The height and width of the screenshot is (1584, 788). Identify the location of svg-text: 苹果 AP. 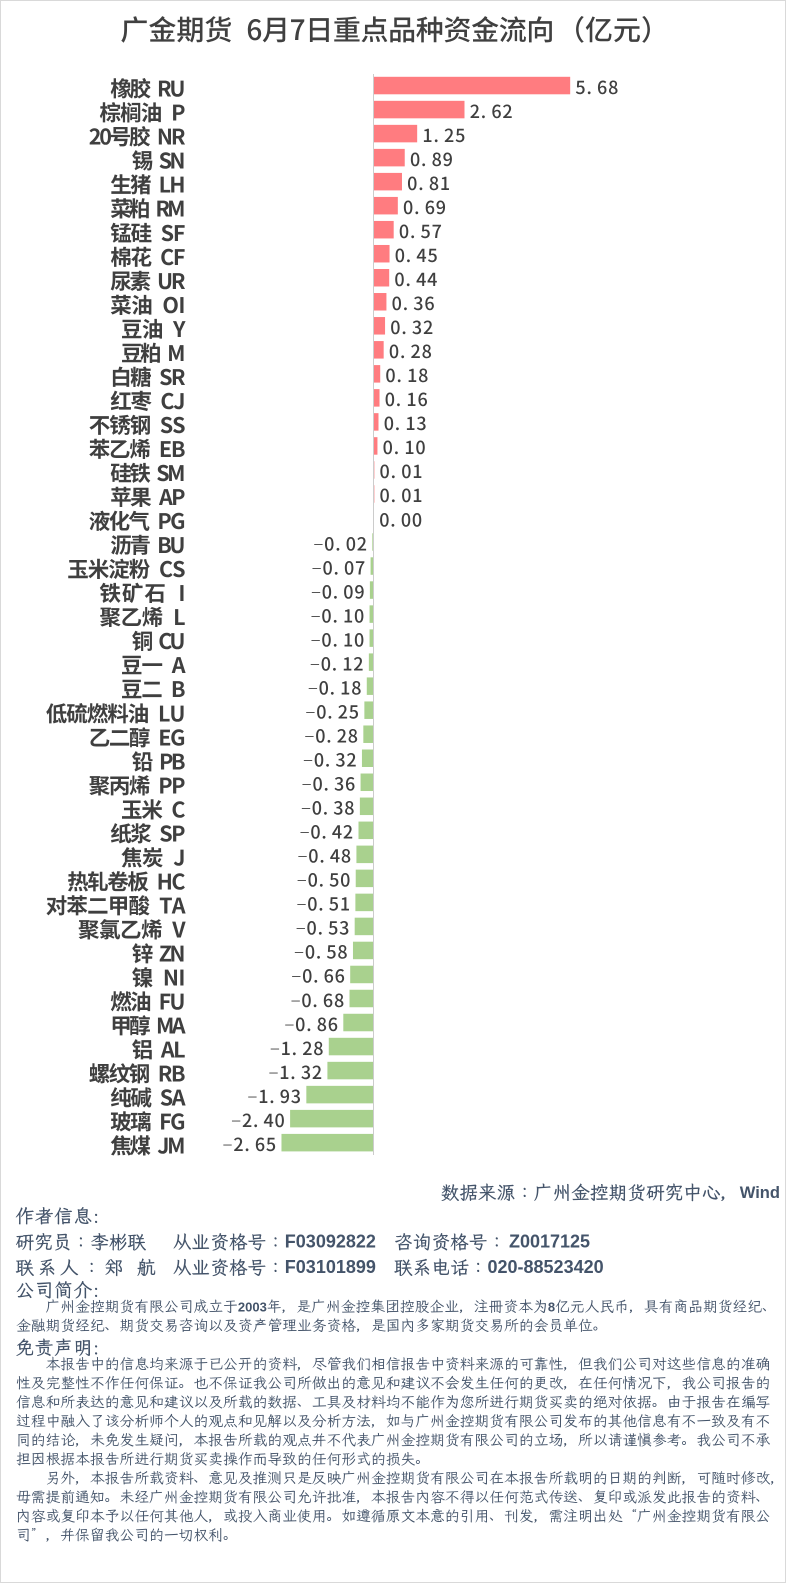
(147, 496).